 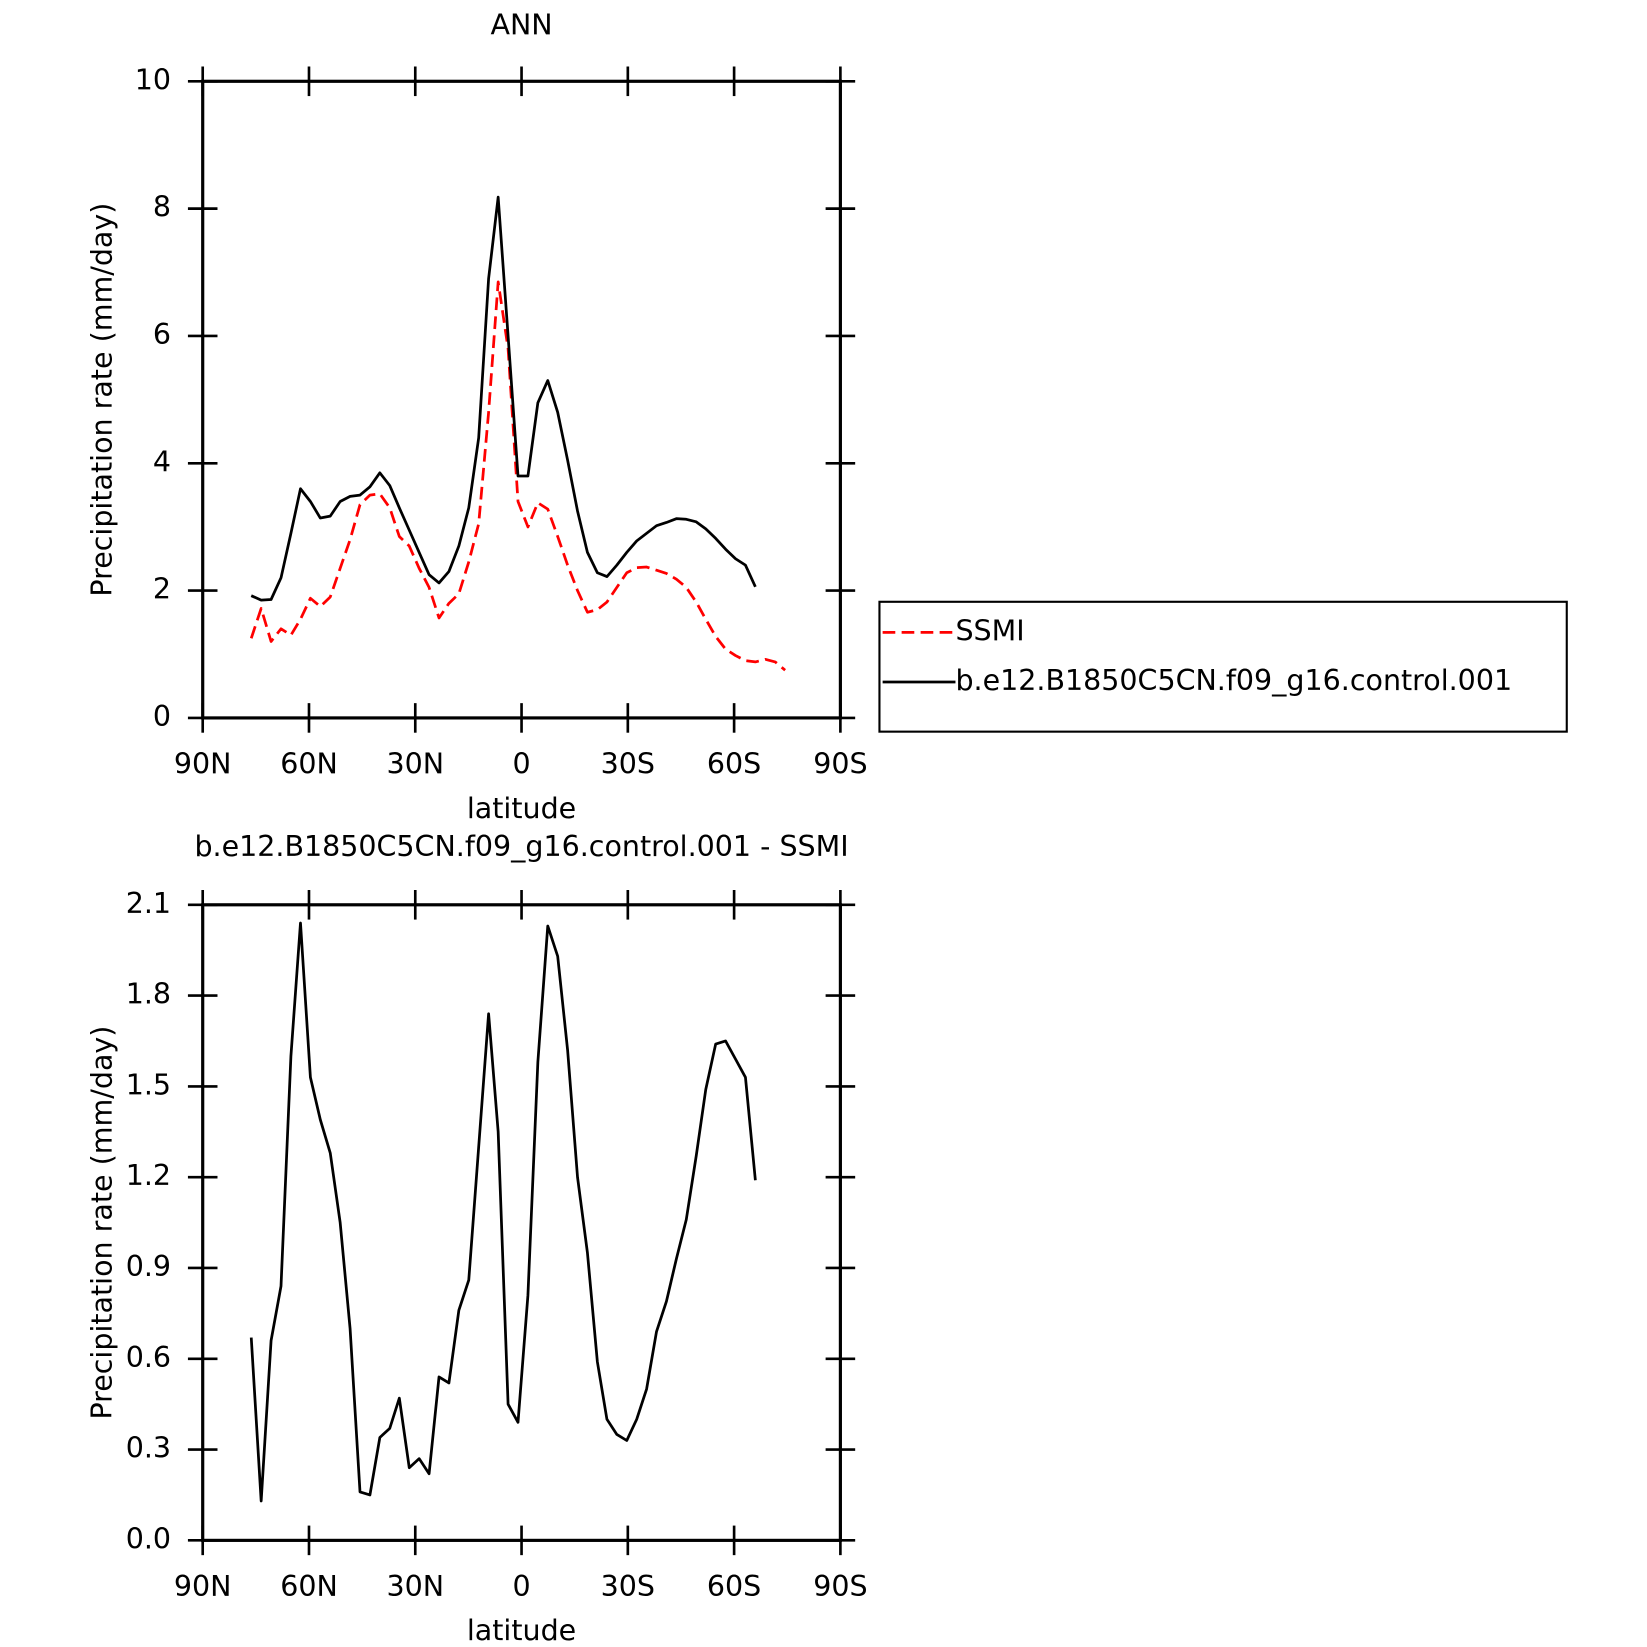 What do you see at coordinates (162, 716) in the screenshot?
I see `y-tick-label: 0` at bounding box center [162, 716].